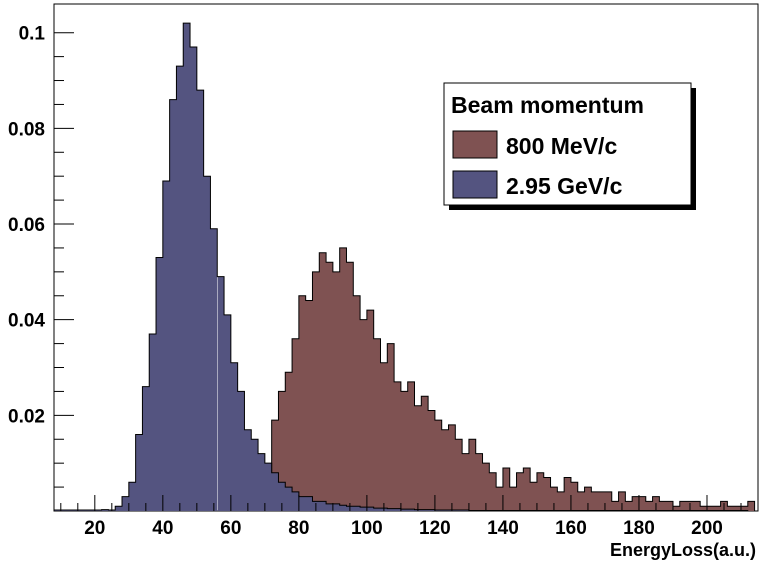 The height and width of the screenshot is (566, 766). I want to click on x-axis-title: EnergyLoss(a.u.), so click(683, 550).